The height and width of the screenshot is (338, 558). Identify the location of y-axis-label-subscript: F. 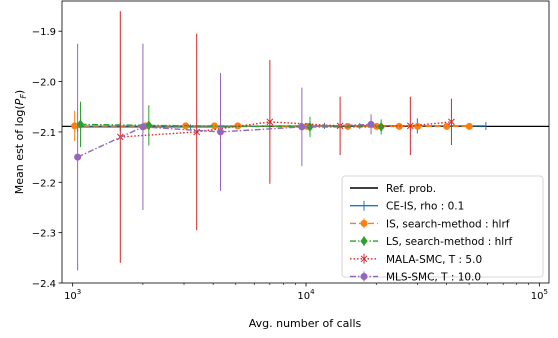
(23, 96).